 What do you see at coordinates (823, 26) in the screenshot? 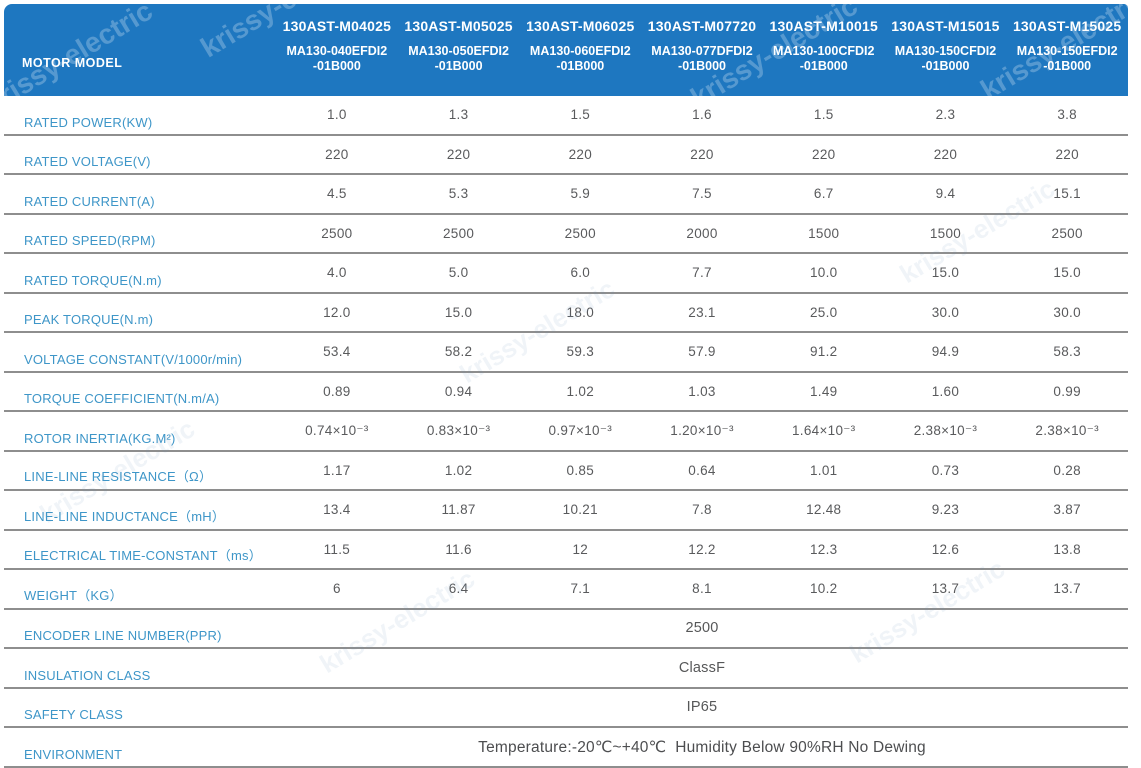
I see `model-name: 130AST-M10015` at bounding box center [823, 26].